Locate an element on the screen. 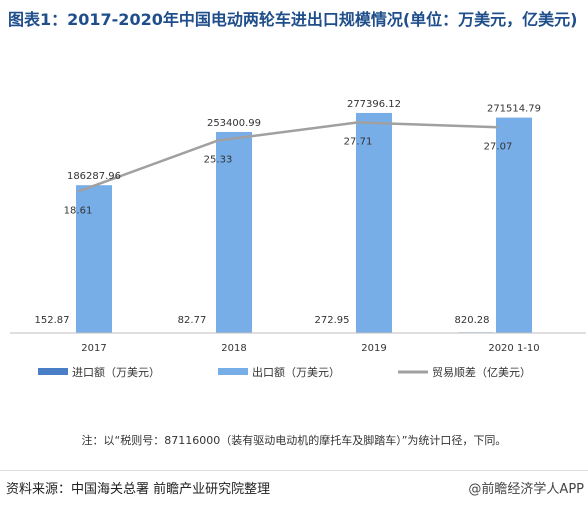 Image resolution: width=588 pixels, height=506 pixels. balance-value-label: 27.07 is located at coordinates (498, 146).